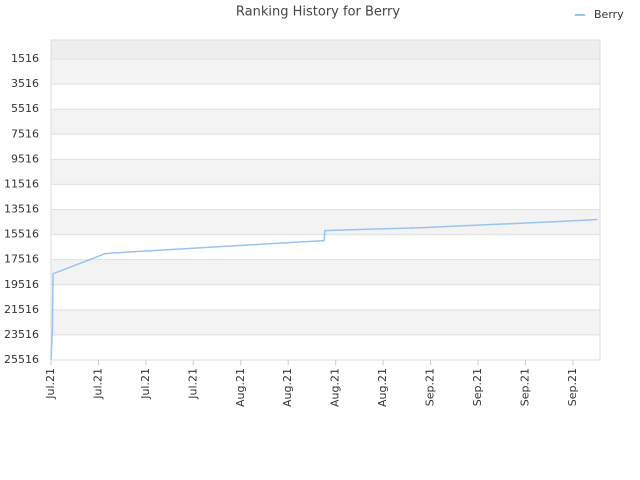  Describe the element at coordinates (21, 183) in the screenshot. I see `y-tick-label: 11516` at that location.